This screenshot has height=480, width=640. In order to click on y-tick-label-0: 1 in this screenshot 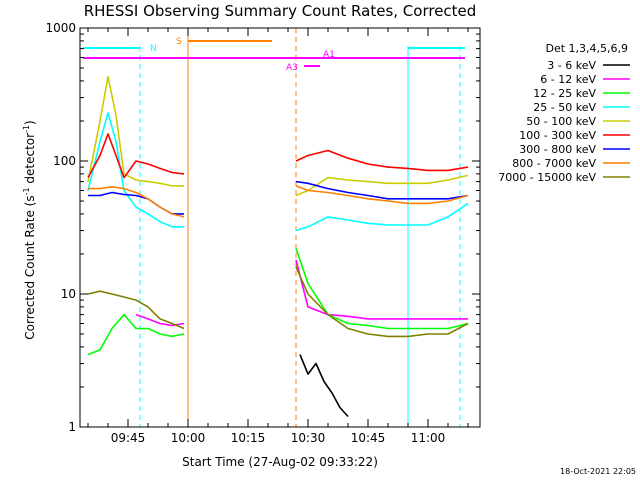, I will do `click(72, 427)`.